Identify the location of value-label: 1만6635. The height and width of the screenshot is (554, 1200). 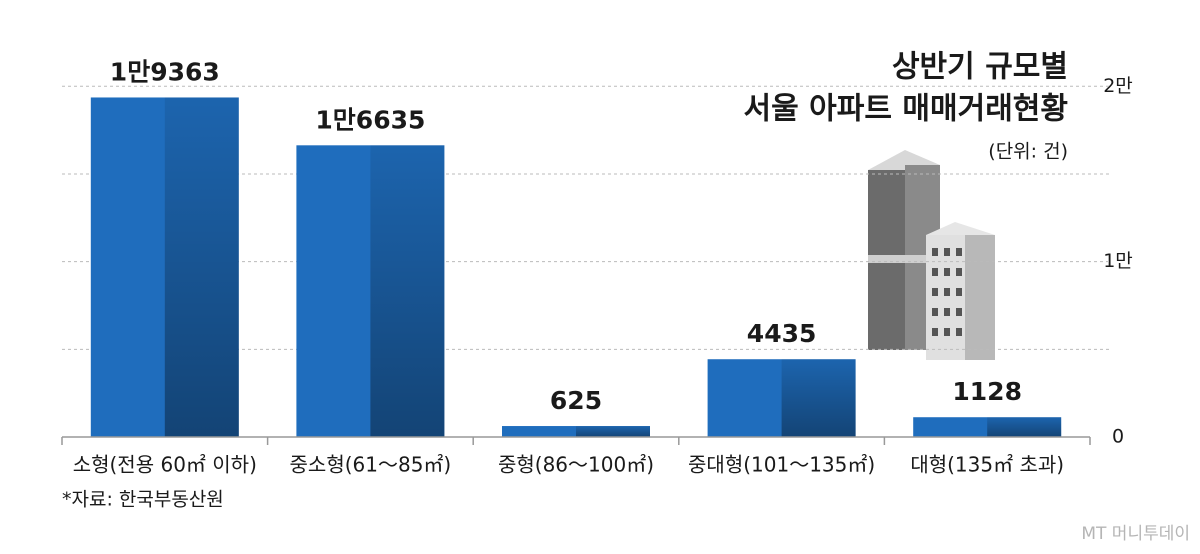
(370, 119).